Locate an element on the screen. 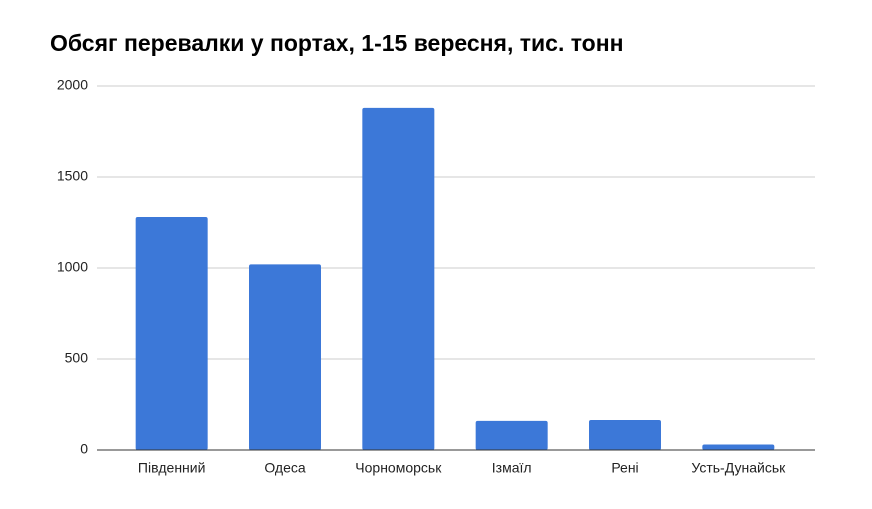 This screenshot has height=509, width=872. y-tick-label: 0 is located at coordinates (84, 449).